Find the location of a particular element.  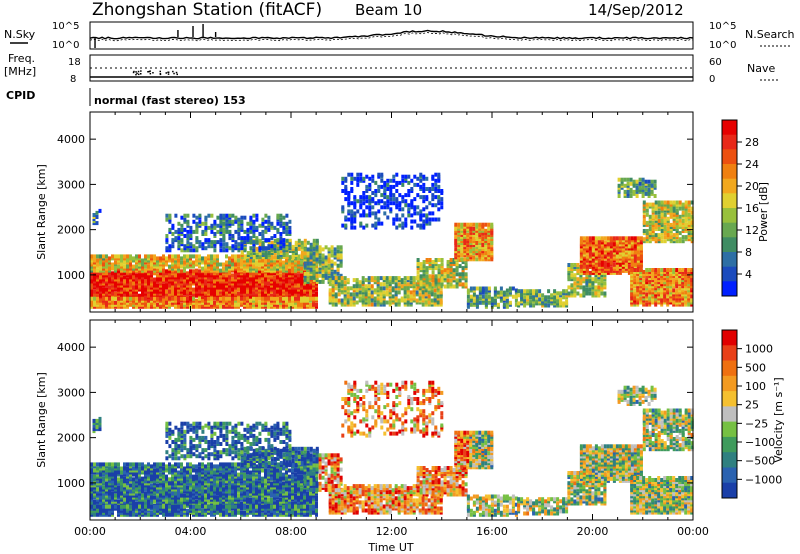

nsearch-label: N.Search is located at coordinates (770, 34).